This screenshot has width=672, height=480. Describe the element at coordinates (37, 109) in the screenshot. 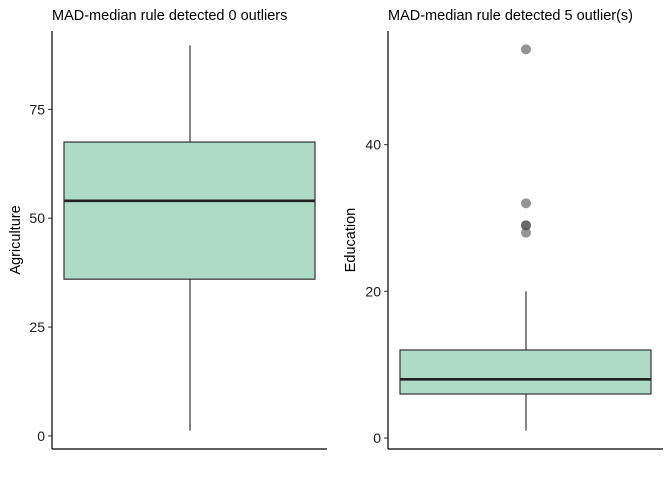

I see `y-tick-label-agriculture-75: 75` at that location.